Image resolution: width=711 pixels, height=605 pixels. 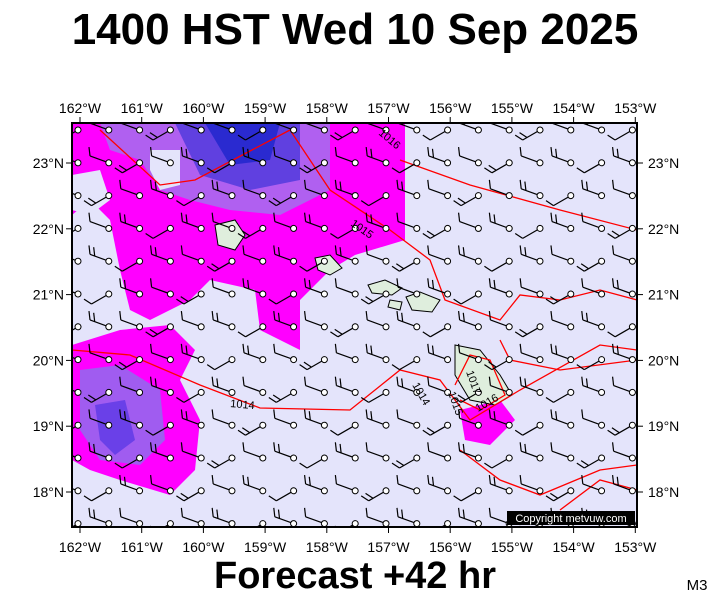 What do you see at coordinates (48, 229) in the screenshot?
I see `lat-label: 22°N` at bounding box center [48, 229].